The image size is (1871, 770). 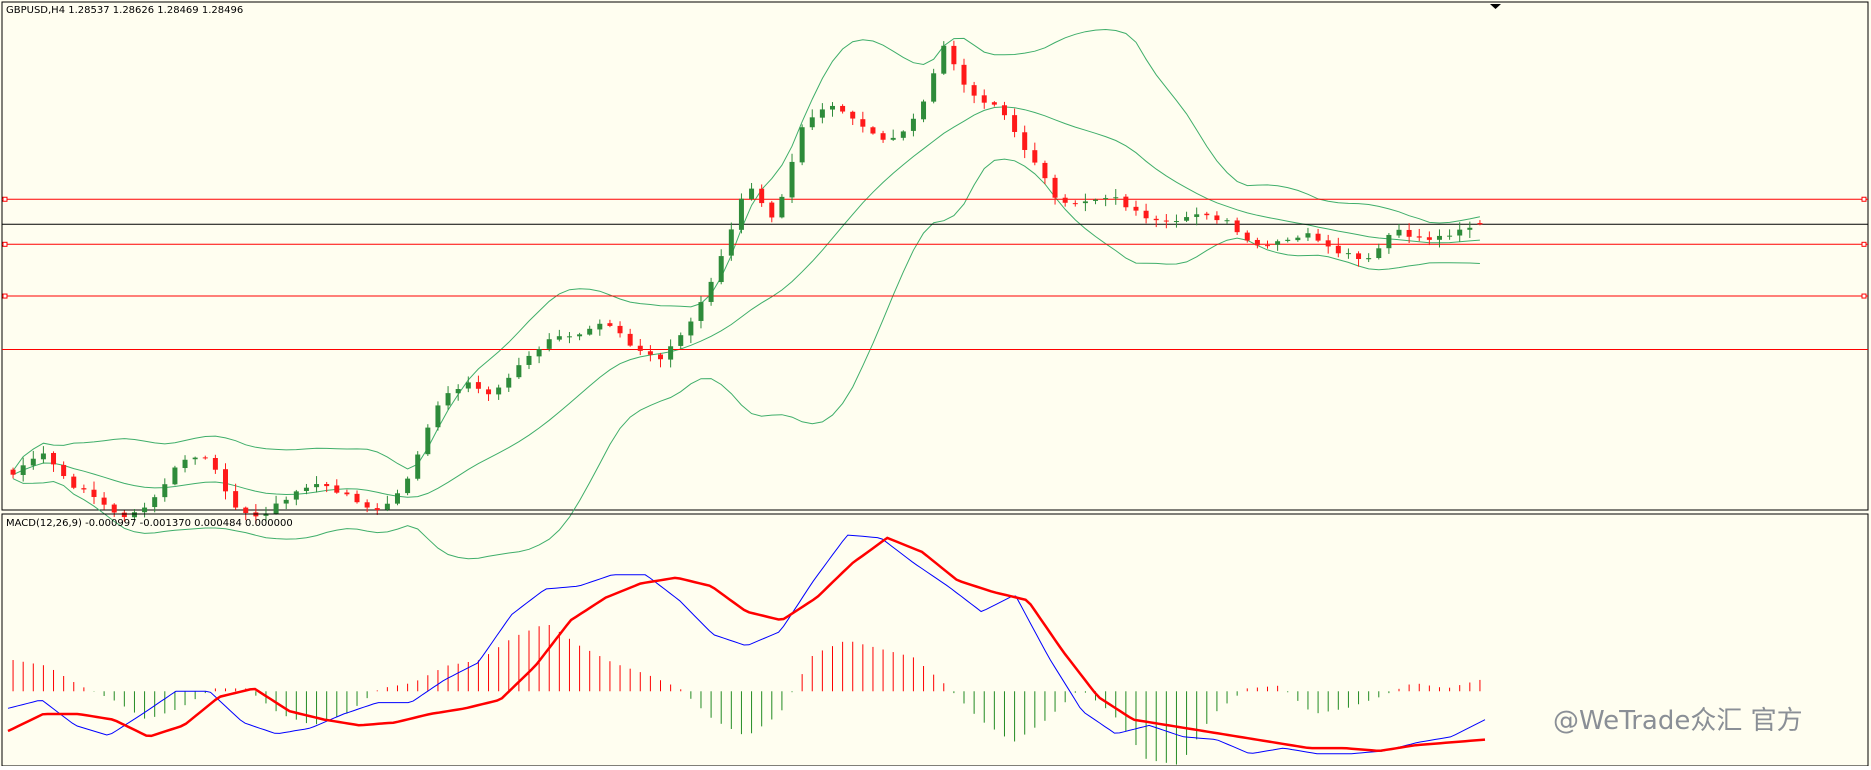 What do you see at coordinates (1495, 6) in the screenshot?
I see `scroll-marker-icon` at bounding box center [1495, 6].